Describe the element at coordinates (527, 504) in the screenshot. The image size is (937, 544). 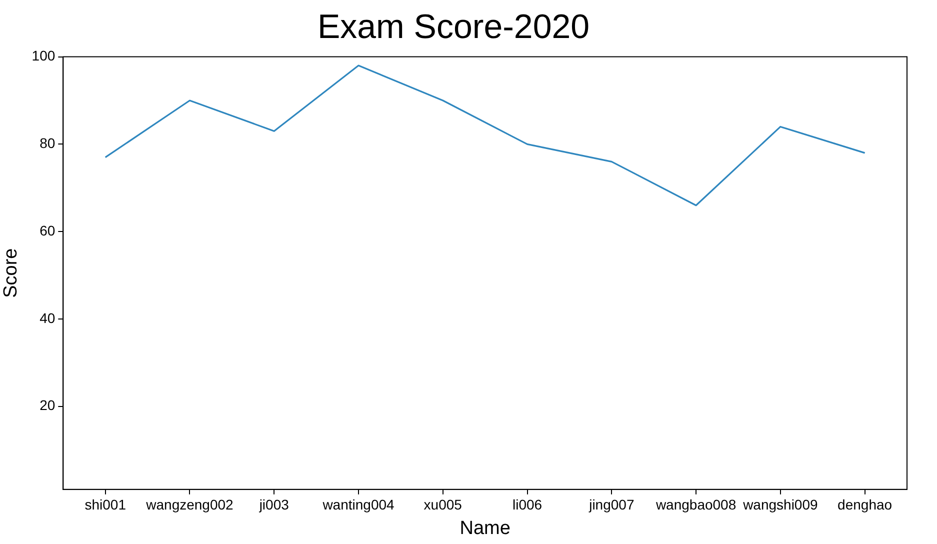
I see `x-tick-label: li006` at that location.